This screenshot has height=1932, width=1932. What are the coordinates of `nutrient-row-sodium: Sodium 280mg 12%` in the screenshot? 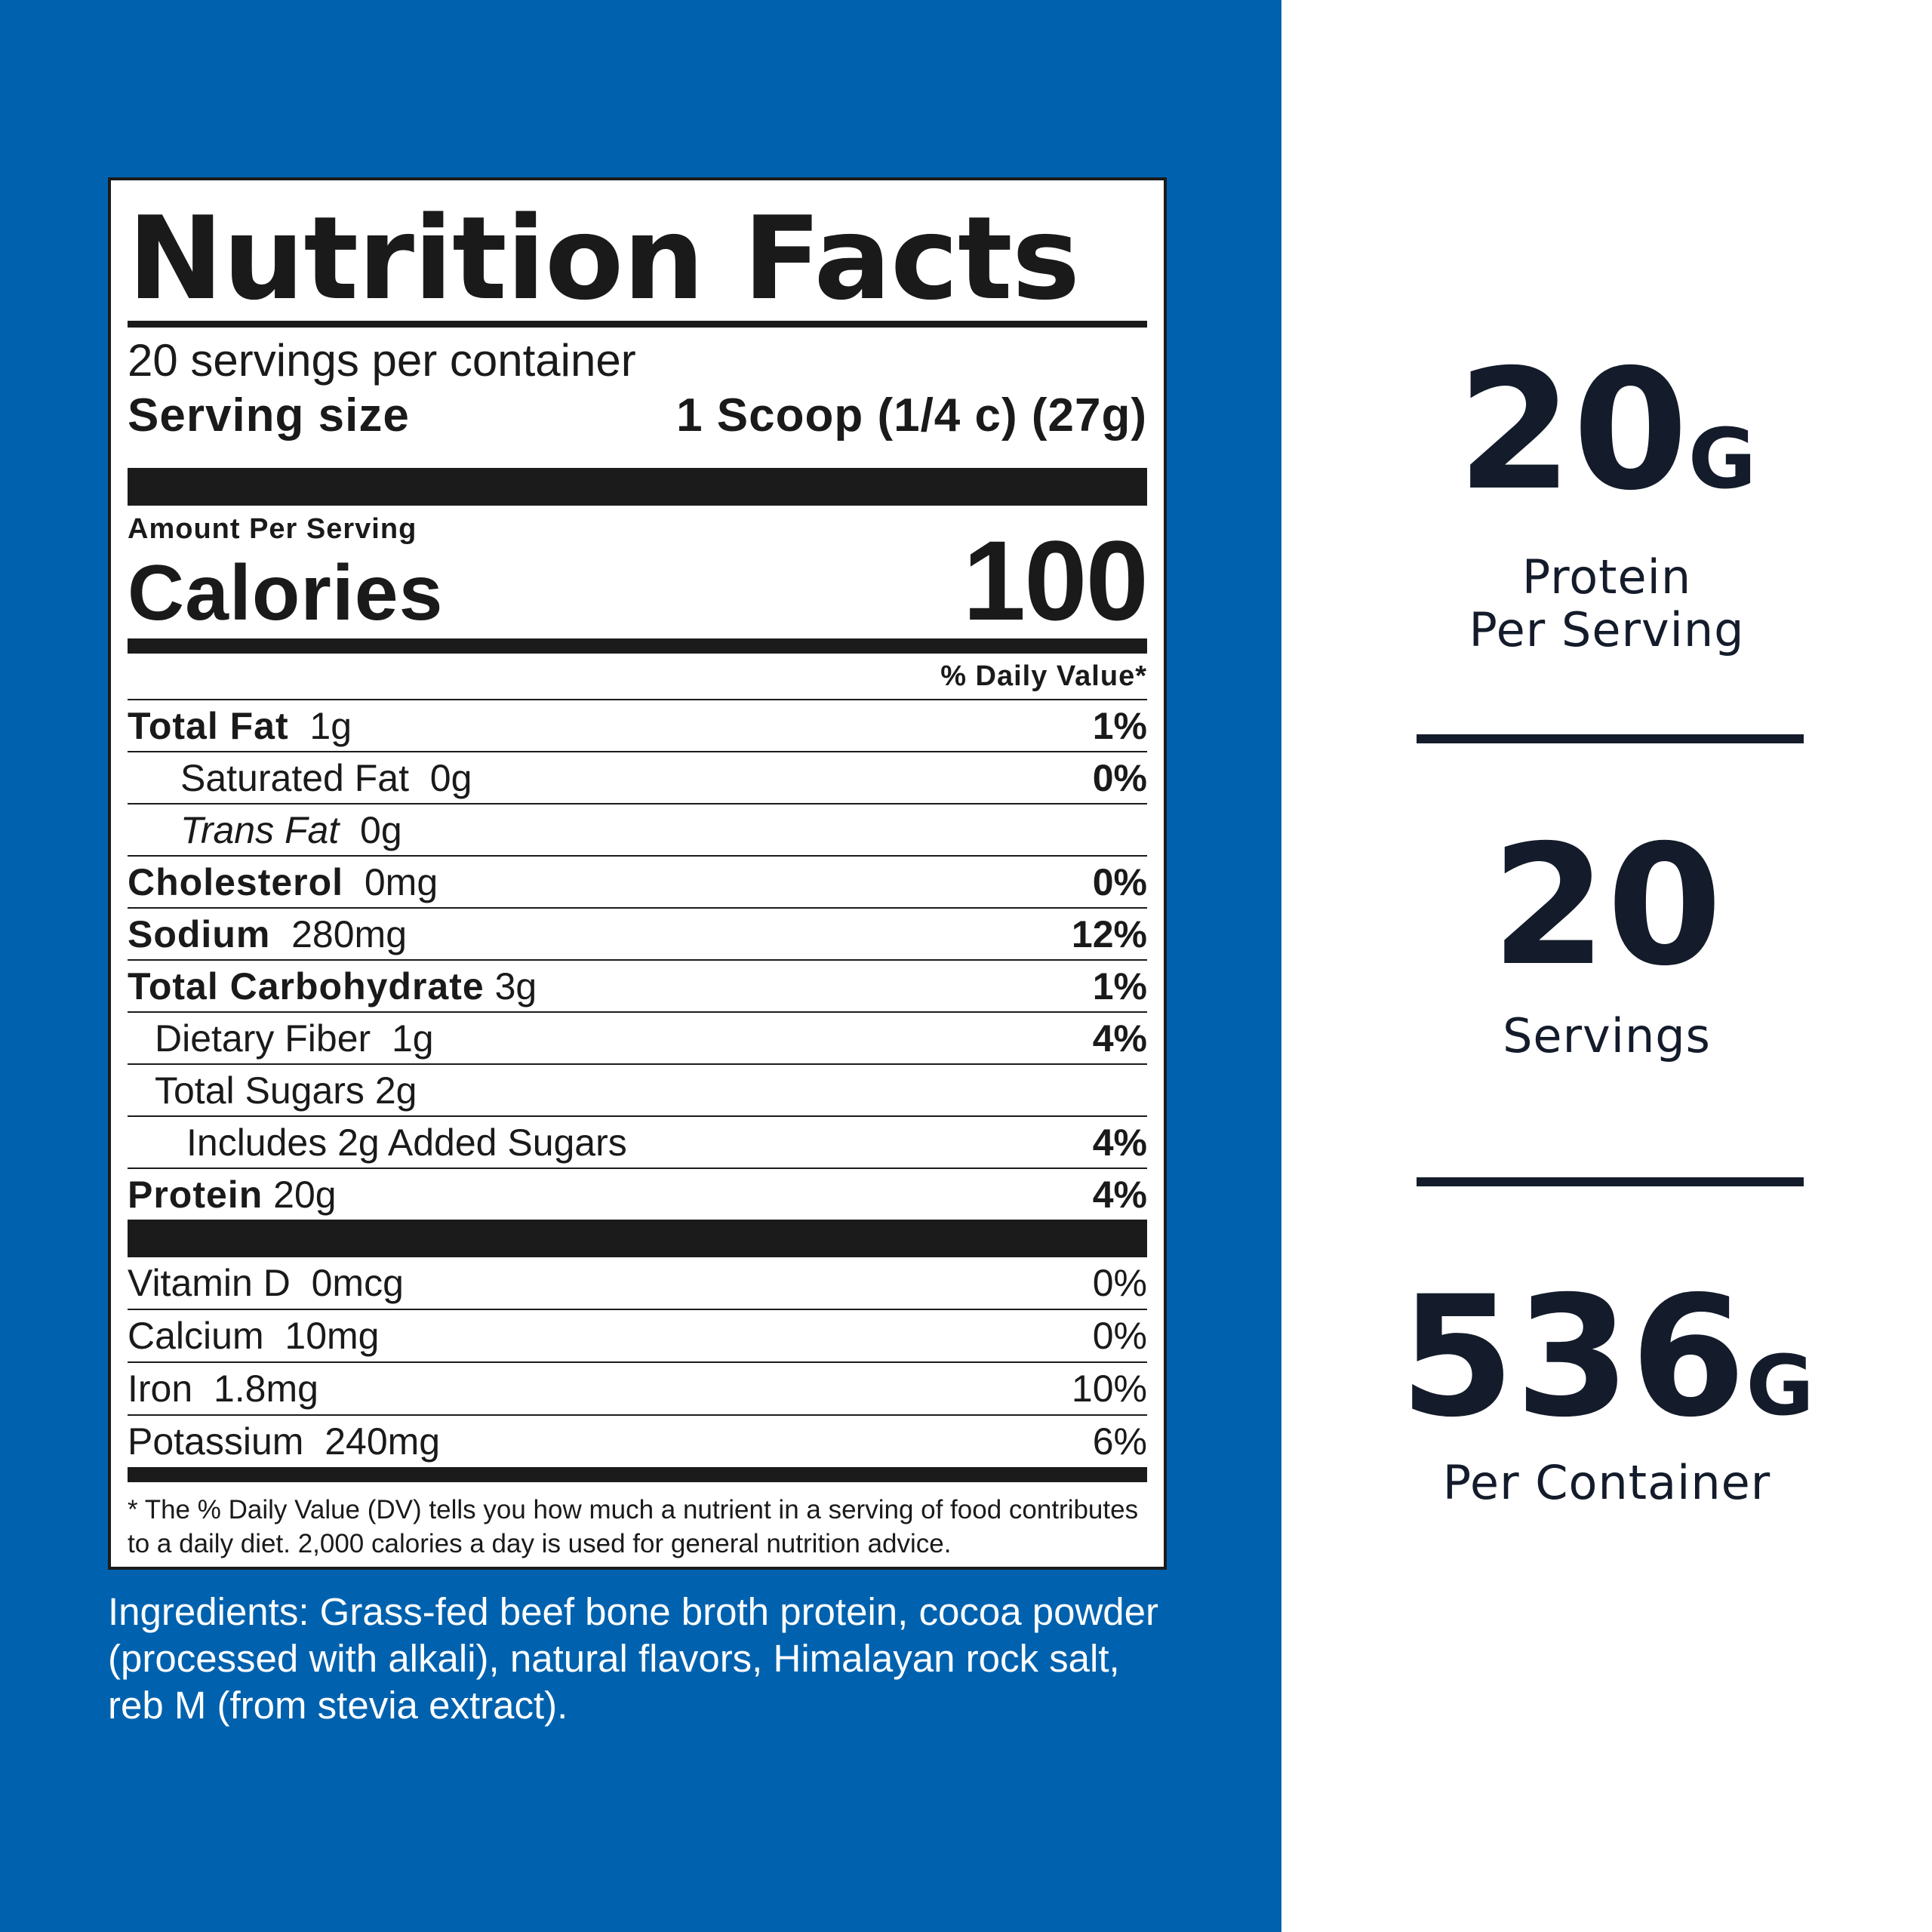 It's located at (637, 933).